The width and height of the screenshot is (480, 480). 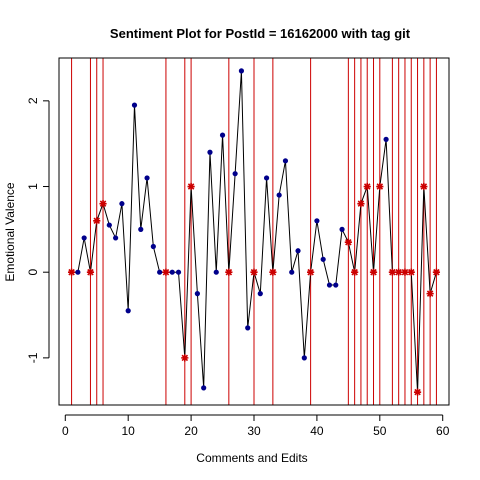 What do you see at coordinates (33, 272) in the screenshot?
I see `y-tick-label: 0` at bounding box center [33, 272].